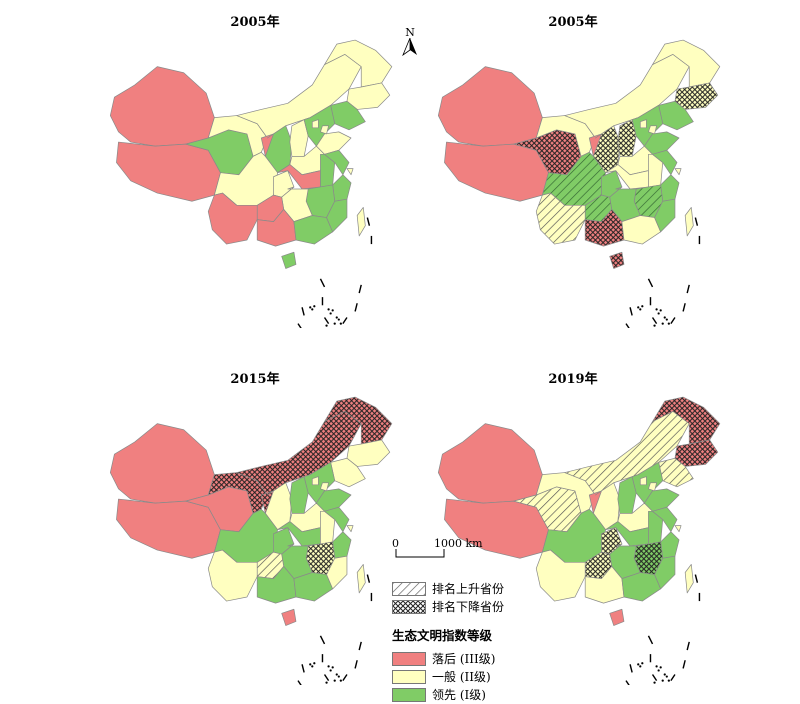  Describe the element at coordinates (255, 22) in the screenshot. I see `panel-title: 2005年` at that location.